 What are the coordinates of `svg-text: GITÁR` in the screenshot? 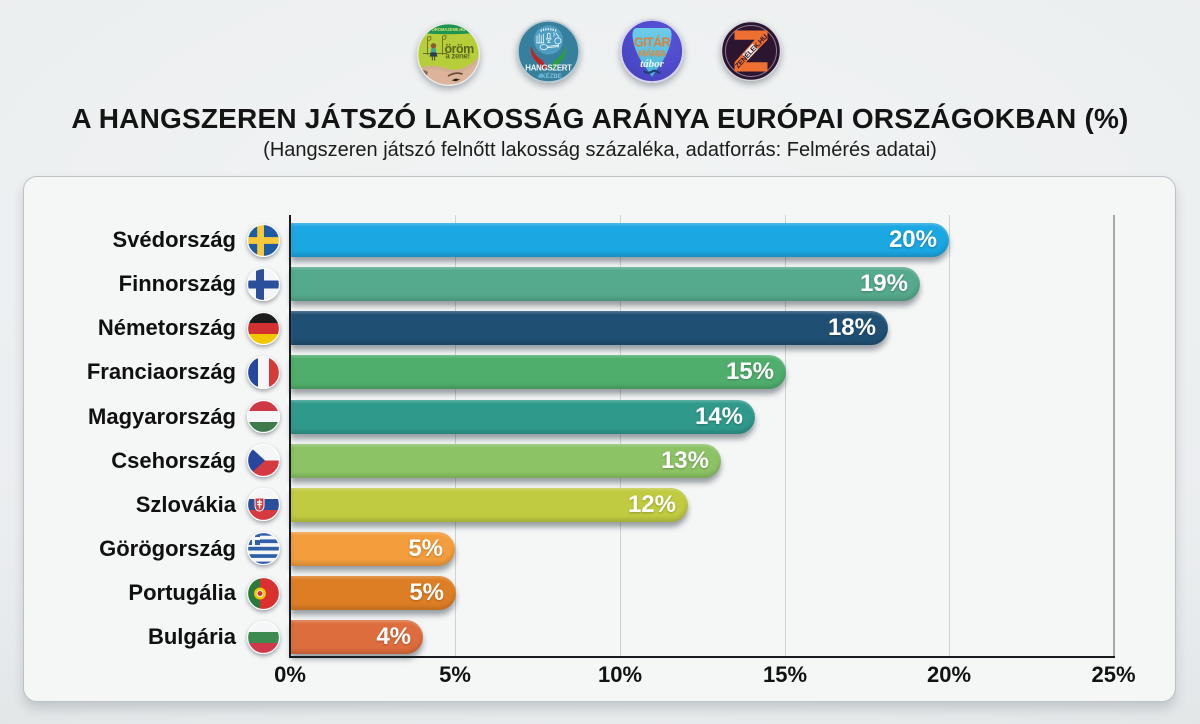 It's located at (652, 42).